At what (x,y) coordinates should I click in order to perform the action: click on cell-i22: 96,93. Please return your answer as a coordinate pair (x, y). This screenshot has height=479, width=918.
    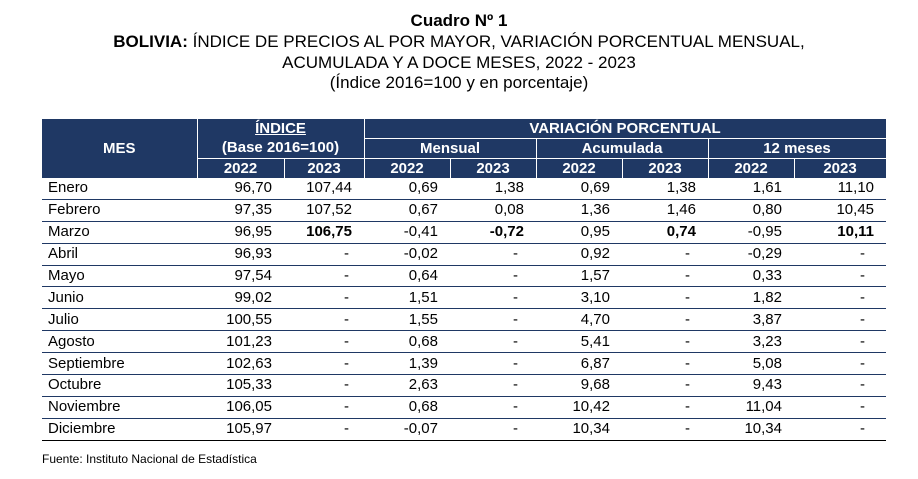
    Looking at the image, I should click on (240, 254).